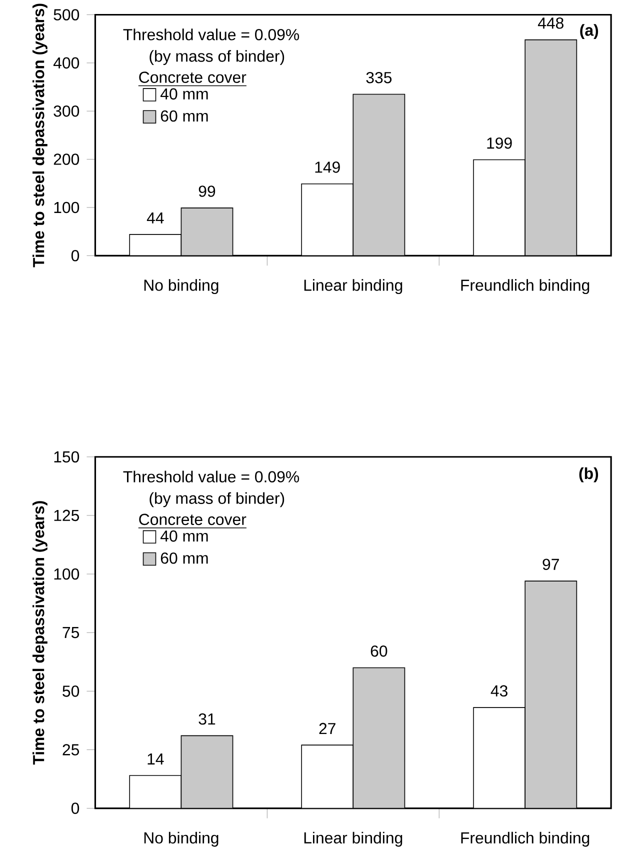  Describe the element at coordinates (551, 23) in the screenshot. I see `data-label: 448` at that location.